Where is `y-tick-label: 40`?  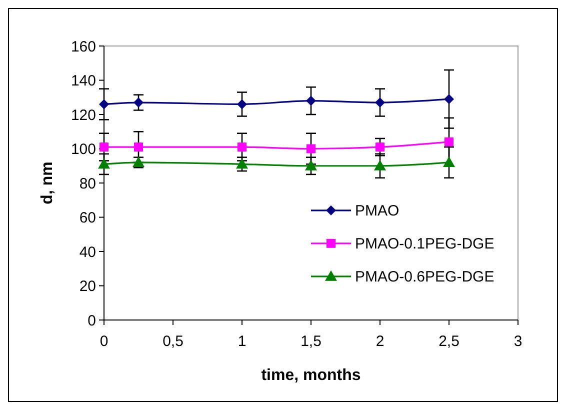
y-tick-label: 40 is located at coordinates (87, 252).